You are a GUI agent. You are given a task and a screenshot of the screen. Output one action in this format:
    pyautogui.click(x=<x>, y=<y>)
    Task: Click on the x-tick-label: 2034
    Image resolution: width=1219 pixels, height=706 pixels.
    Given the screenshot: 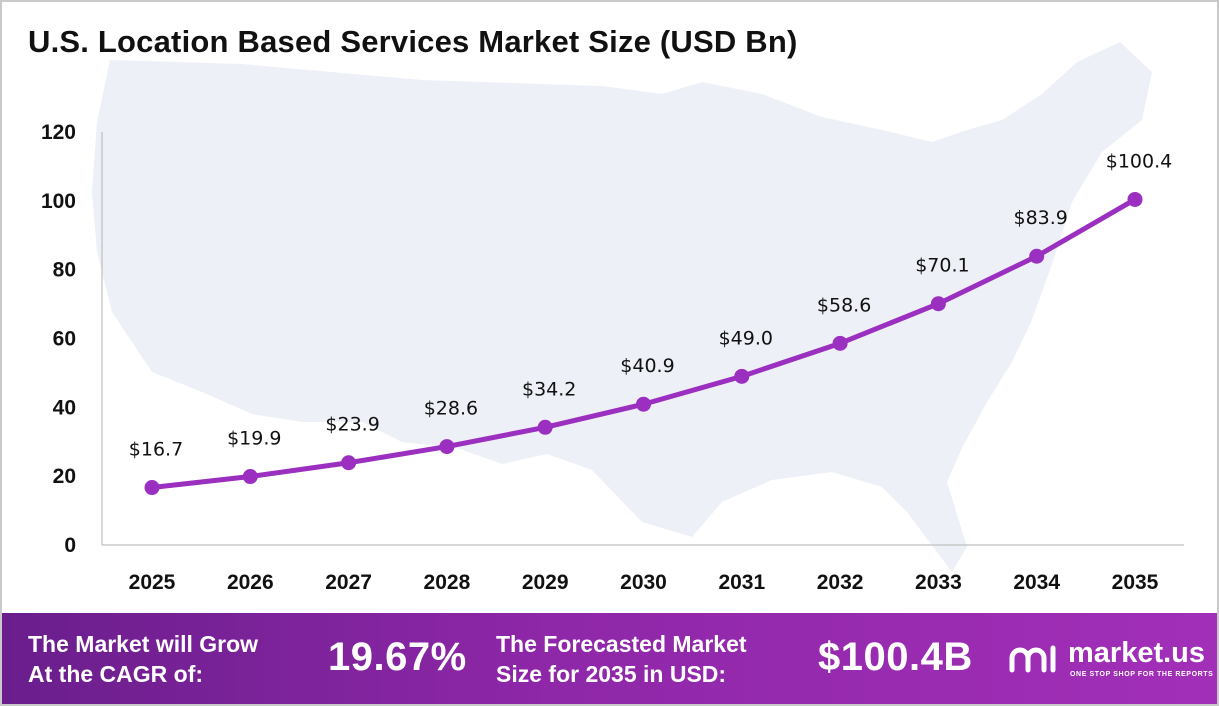 What is the action you would take?
    pyautogui.click(x=1036, y=582)
    